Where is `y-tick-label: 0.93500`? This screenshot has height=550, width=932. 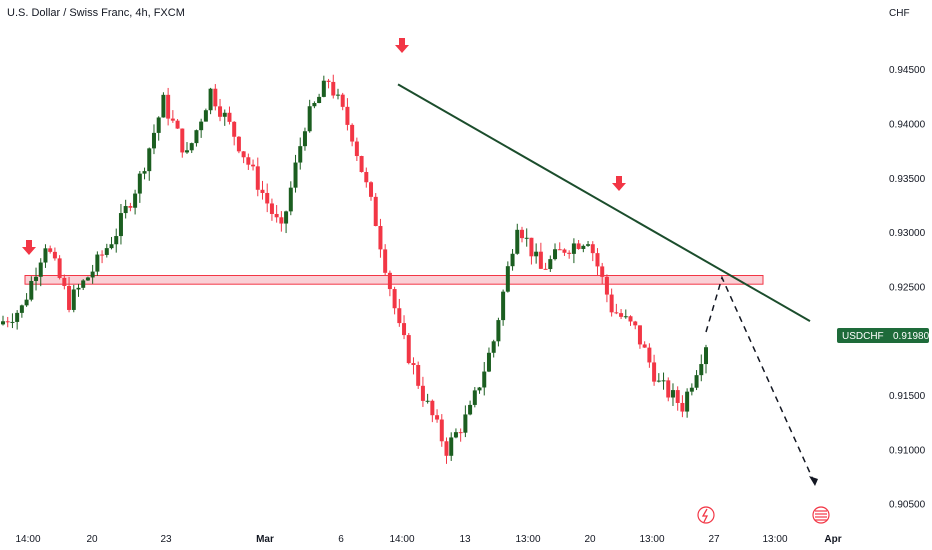 y-tick-label: 0.93500 is located at coordinates (907, 179).